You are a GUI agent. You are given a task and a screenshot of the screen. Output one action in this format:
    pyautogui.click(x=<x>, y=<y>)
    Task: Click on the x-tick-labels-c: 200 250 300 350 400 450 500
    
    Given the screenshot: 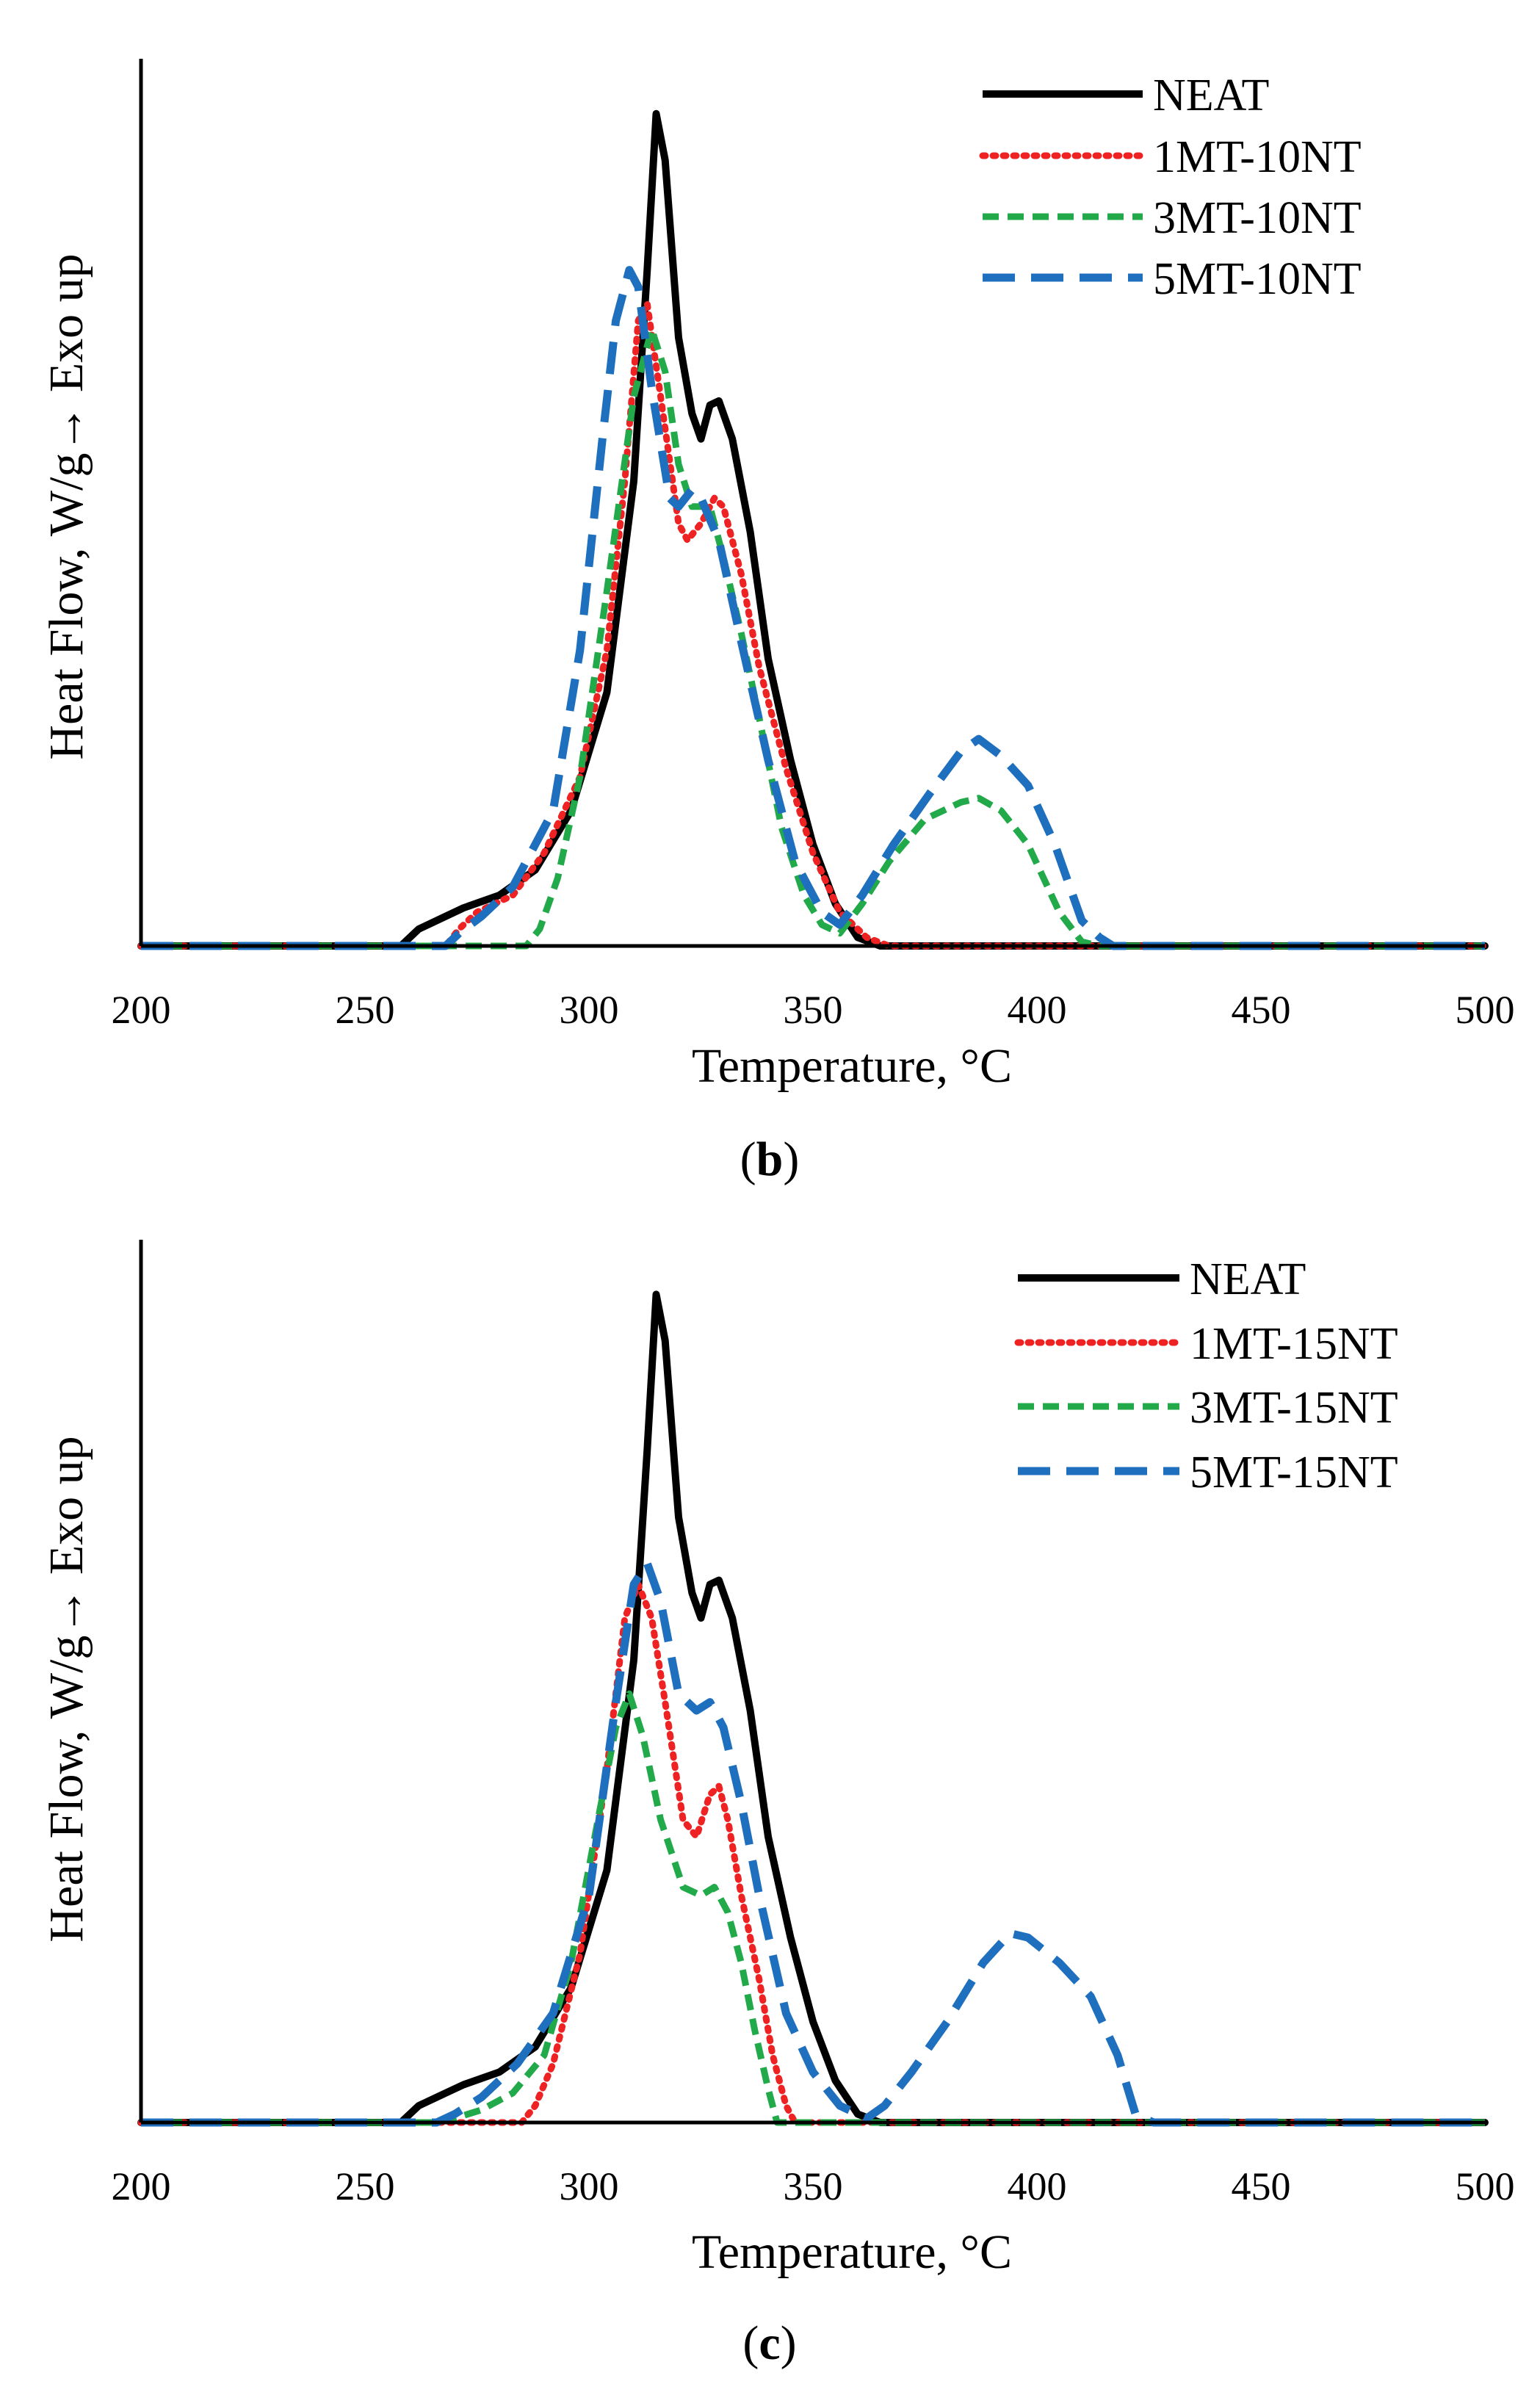 What is the action you would take?
    pyautogui.click(x=813, y=2186)
    